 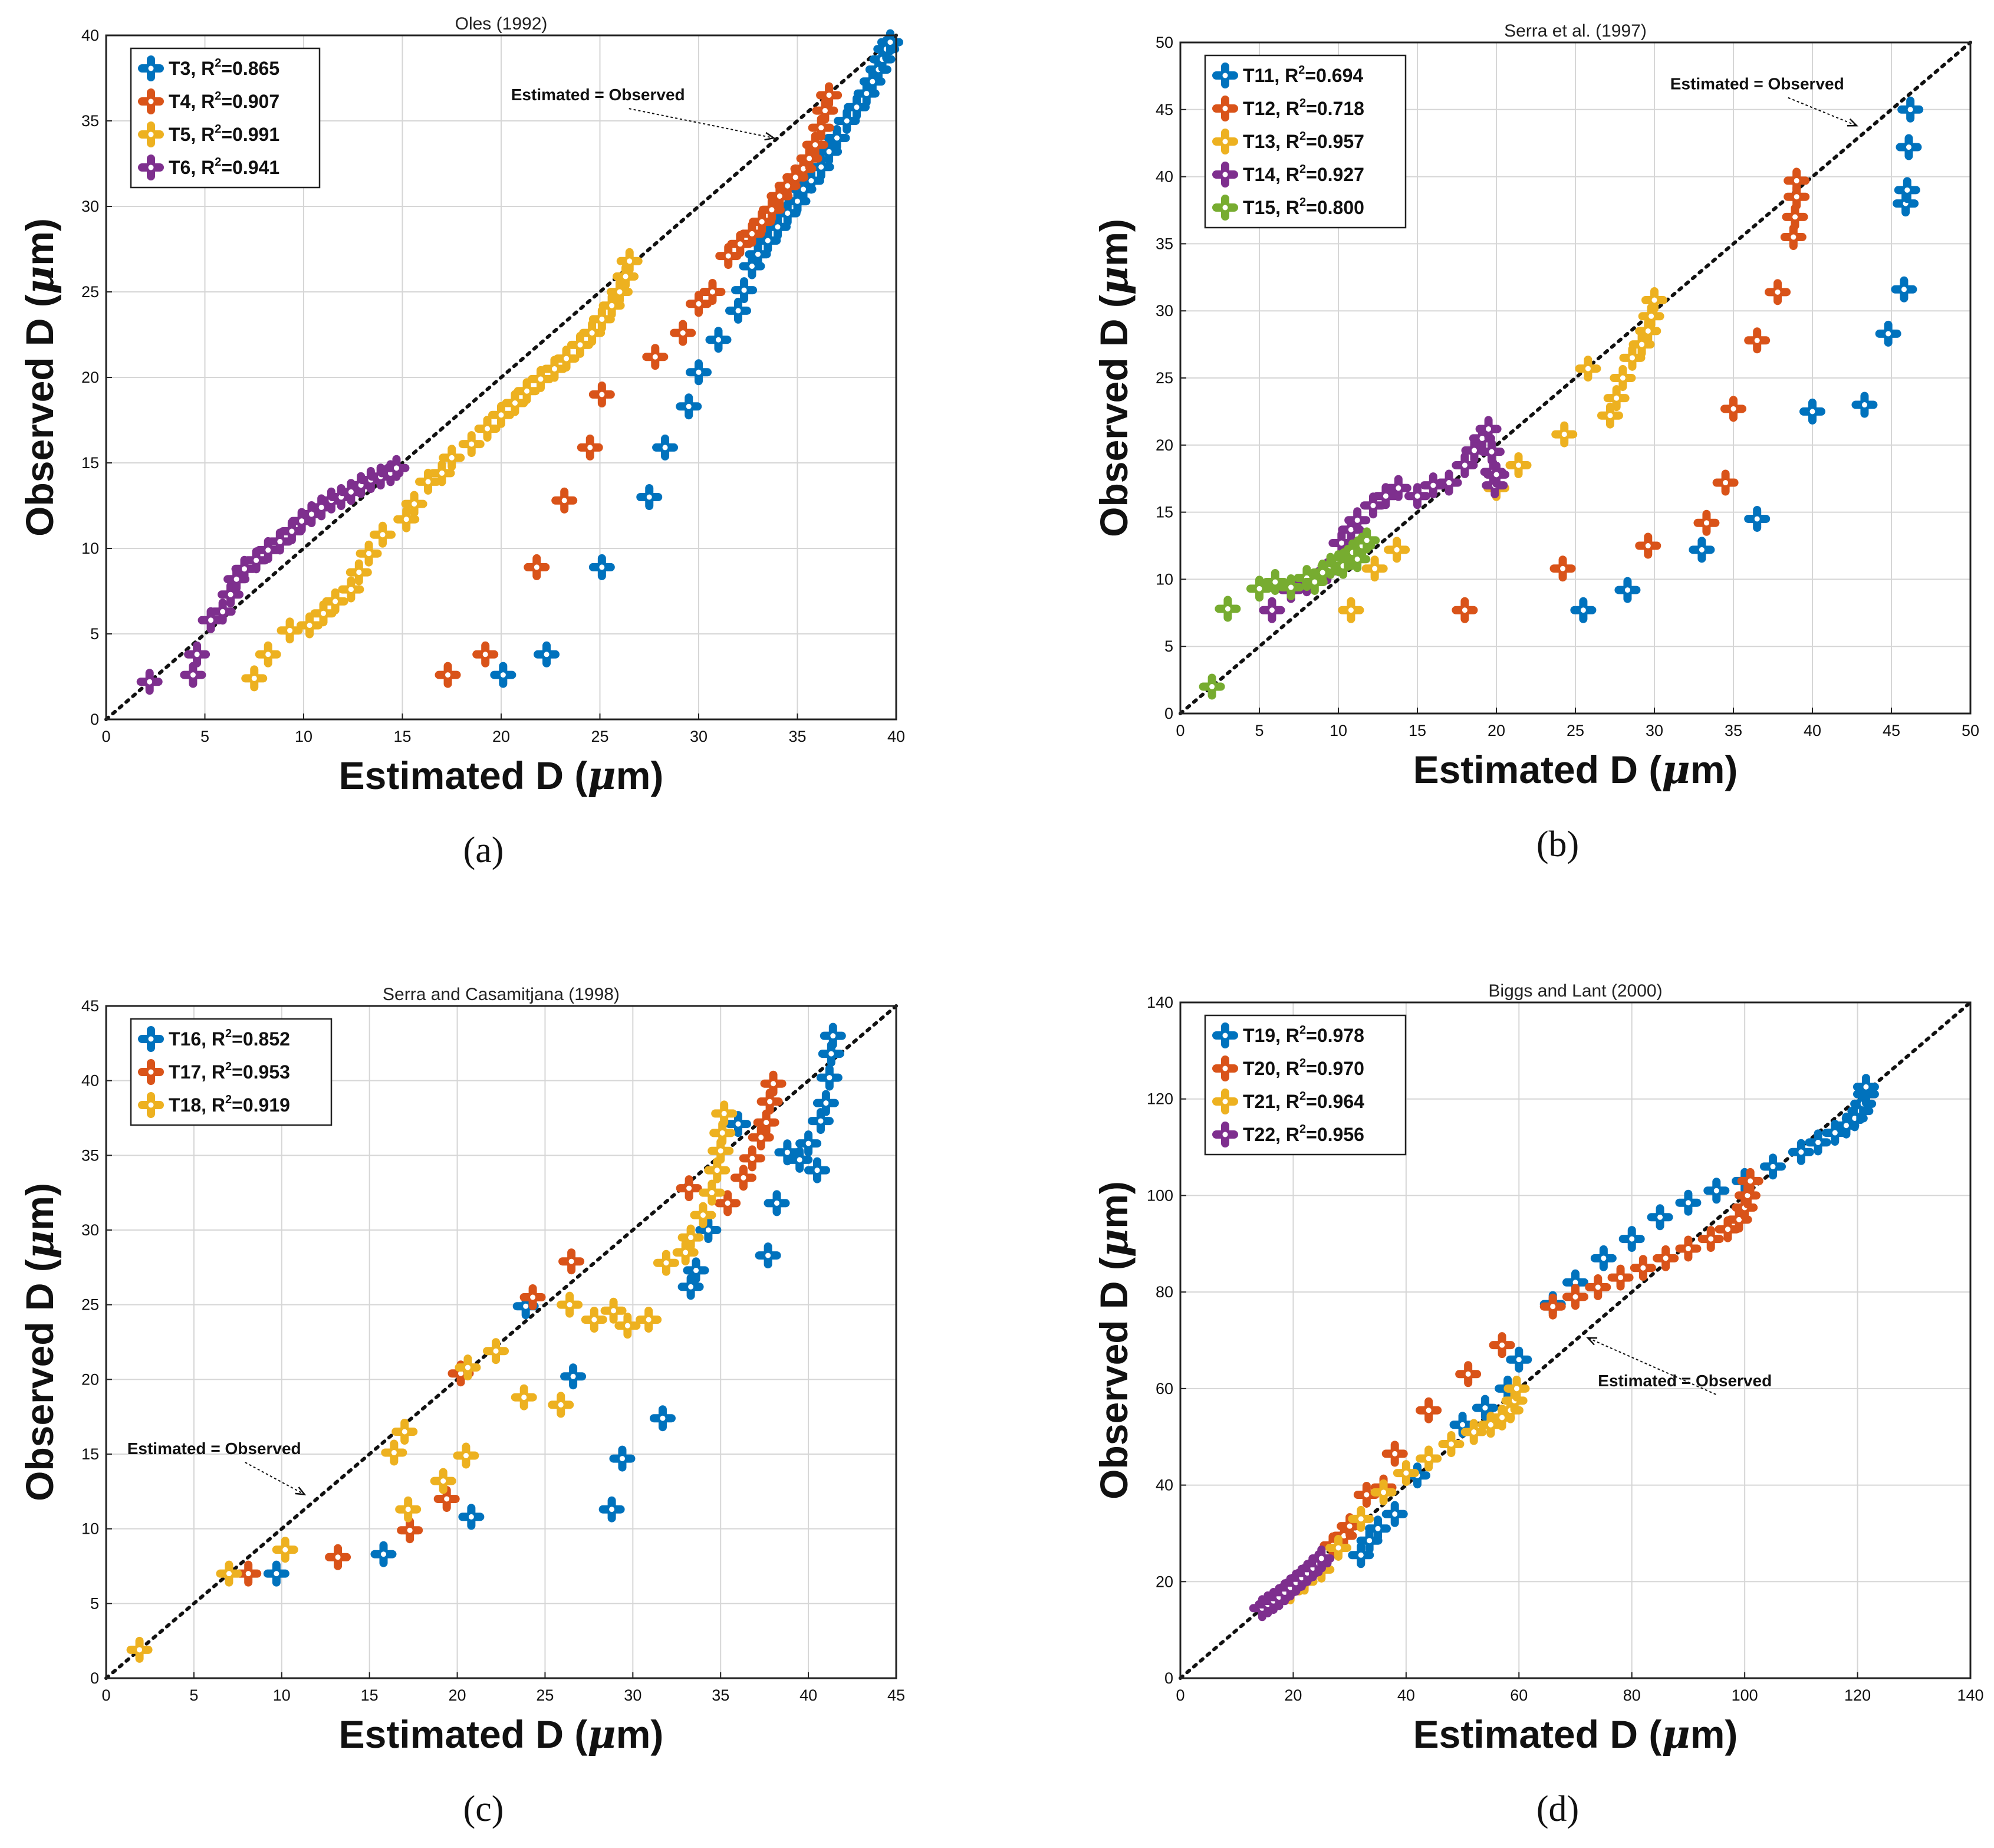 What do you see at coordinates (1305, 141) in the screenshot?
I see `legend-box` at bounding box center [1305, 141].